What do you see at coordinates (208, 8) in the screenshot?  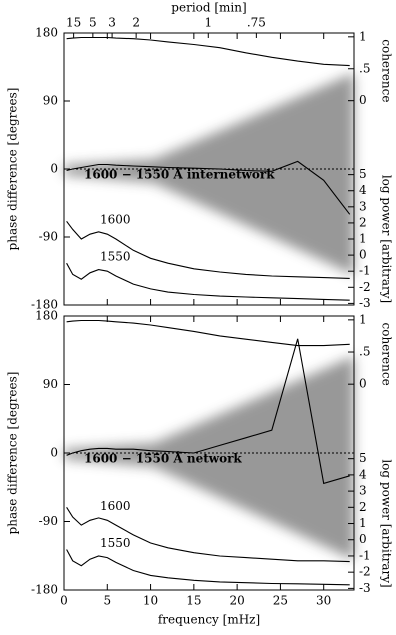 I see `x2-axis-title: period [min]` at bounding box center [208, 8].